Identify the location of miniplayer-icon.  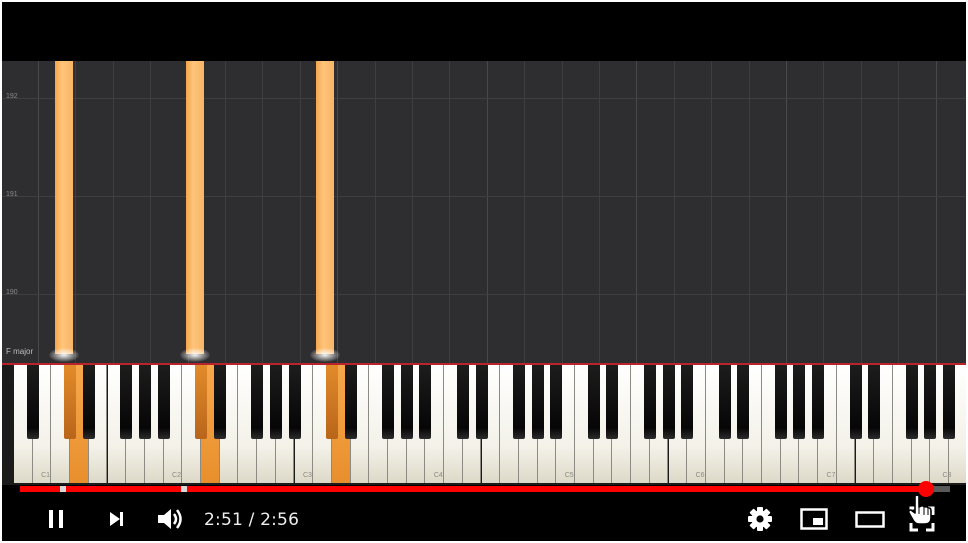
(814, 519).